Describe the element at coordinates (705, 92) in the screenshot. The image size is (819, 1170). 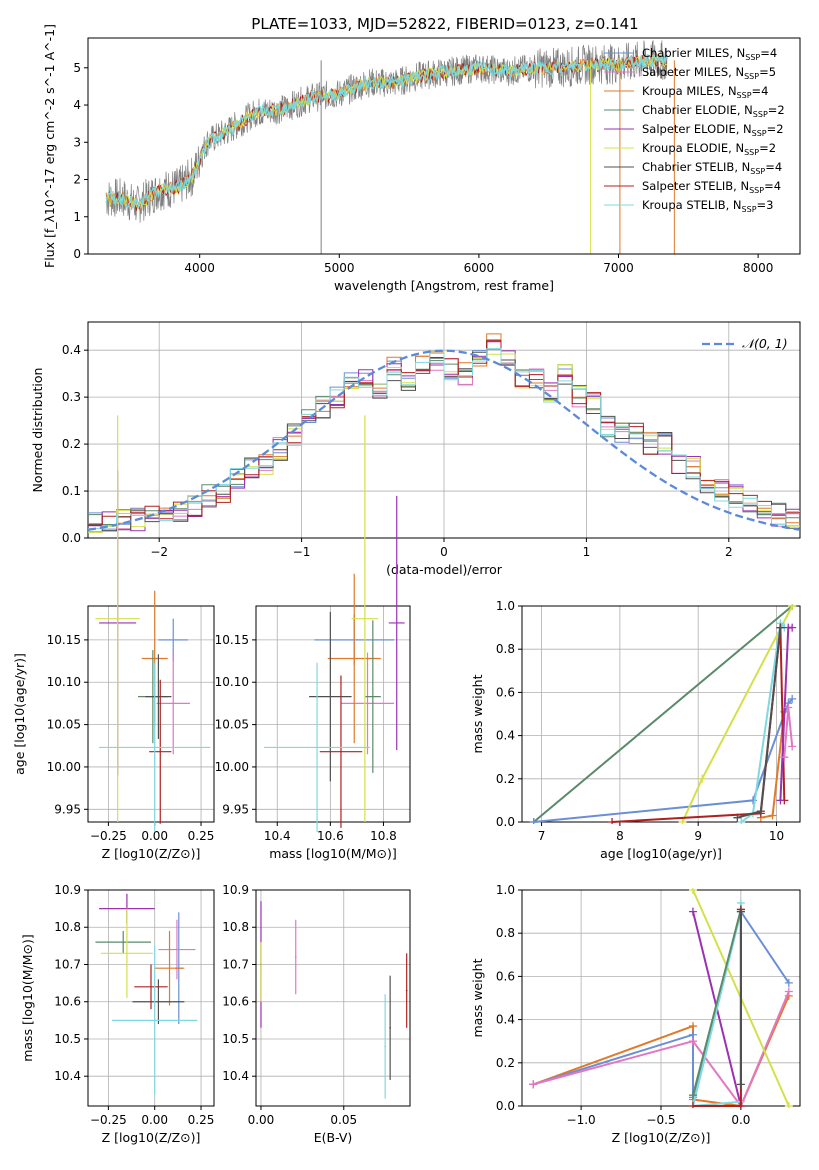
I see `legend-entry: Kroupa MILES, NSSP=4` at that location.